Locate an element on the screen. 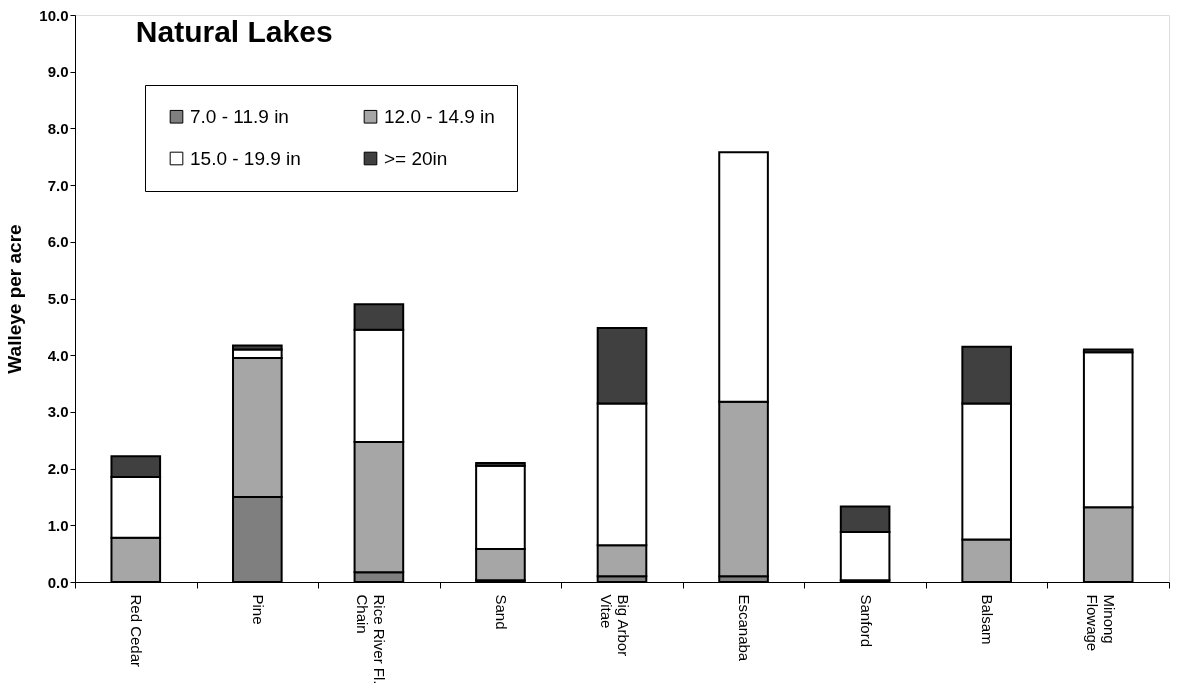  x-tick-label: Sand is located at coordinates (501, 612).